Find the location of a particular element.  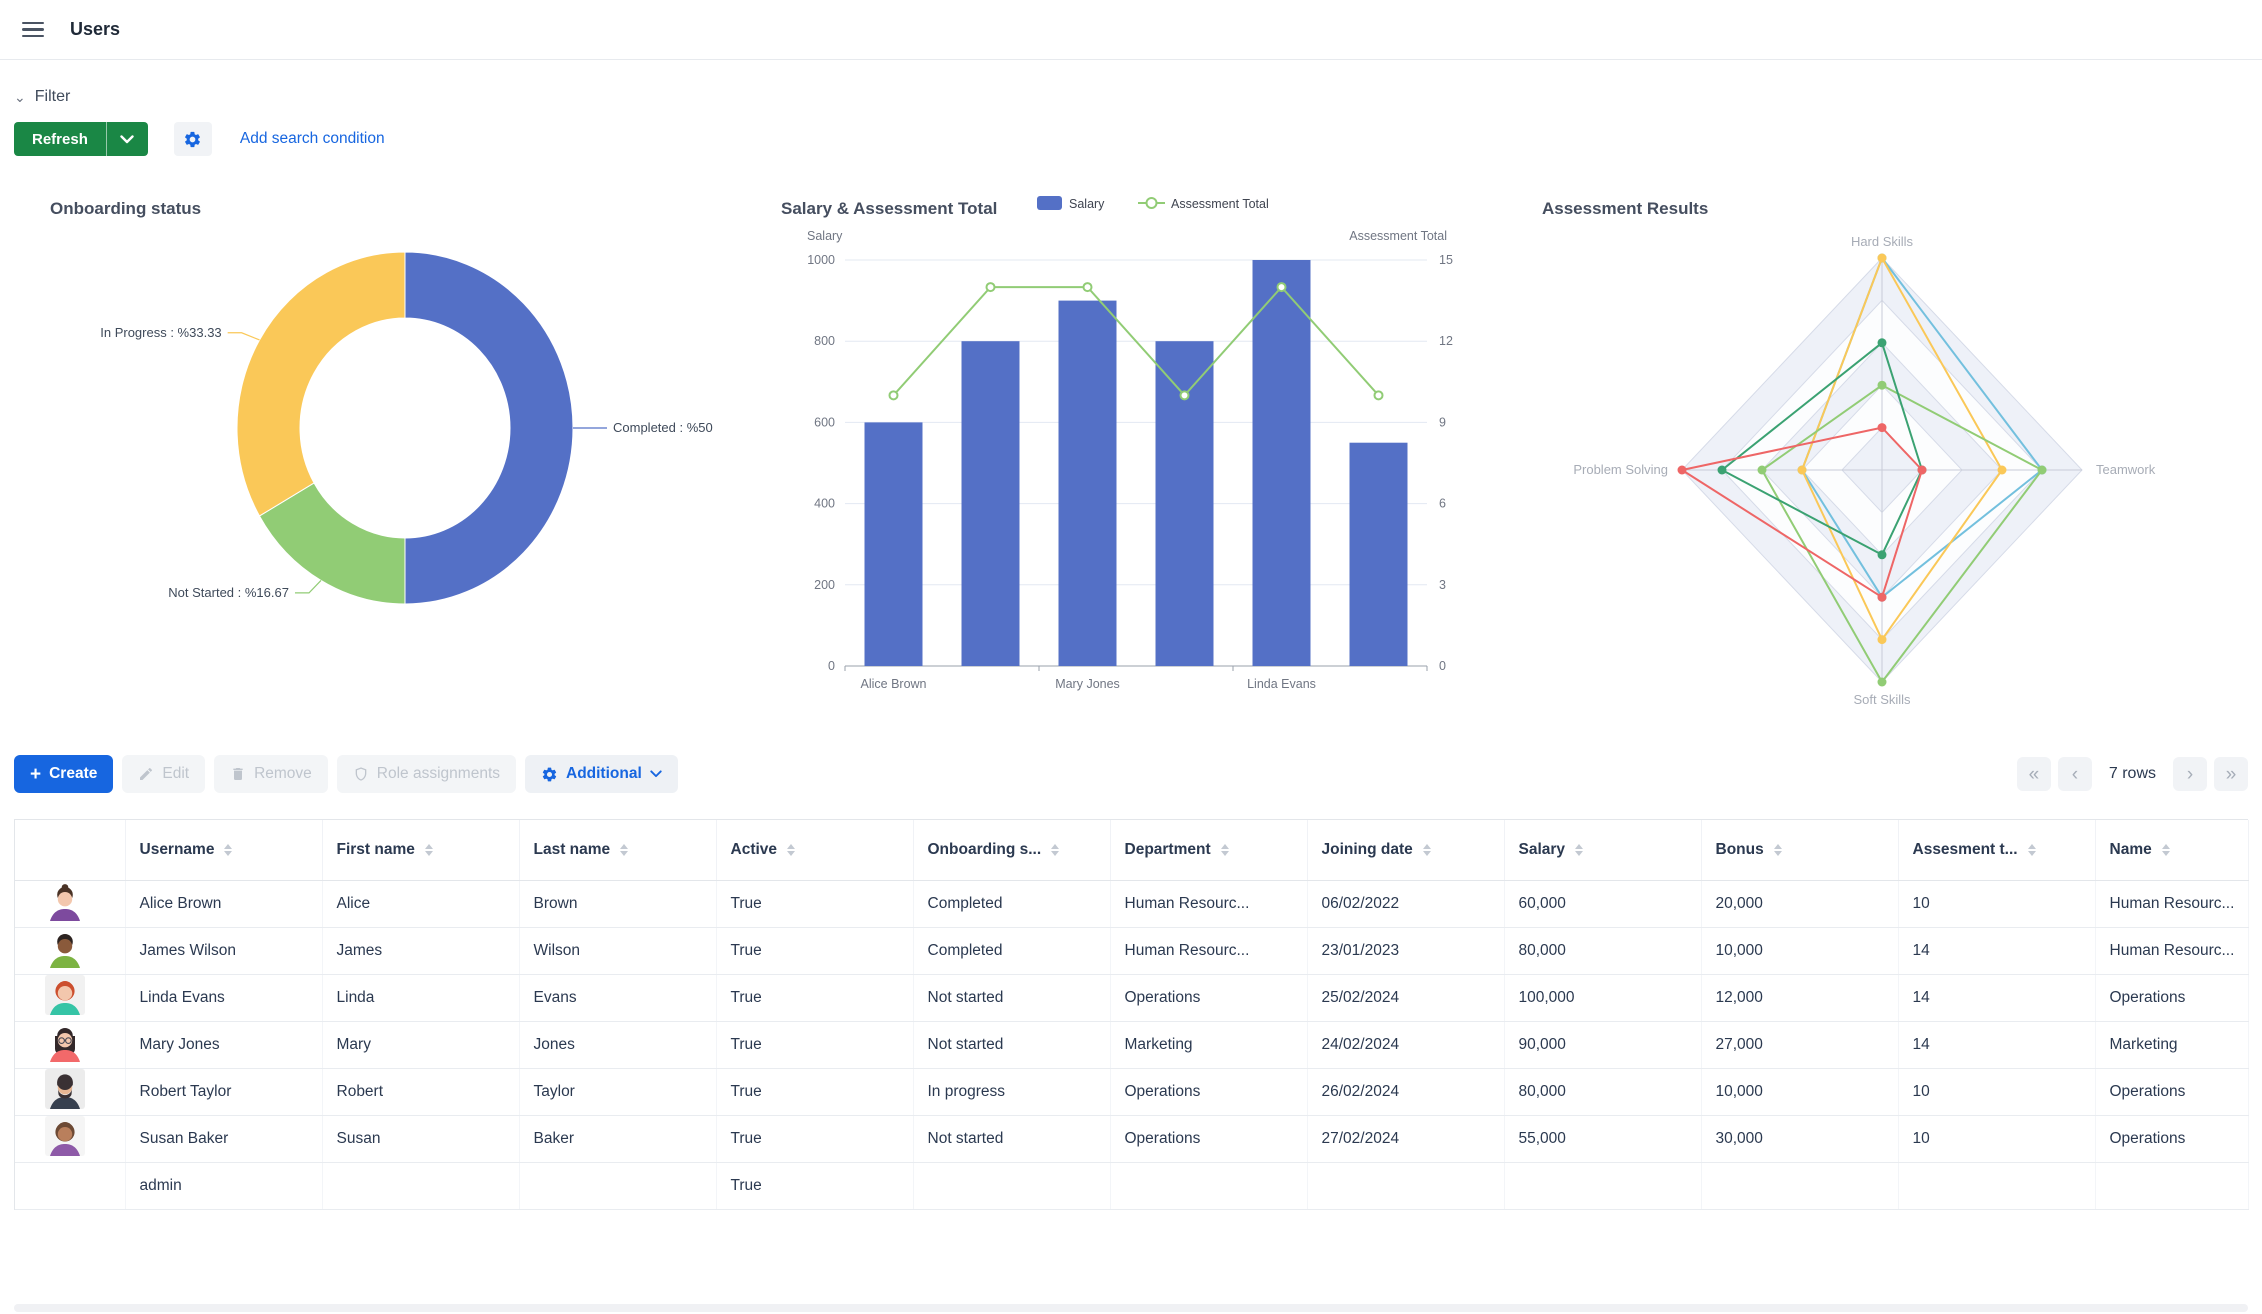

svg-text: Hard Skills is located at coordinates (1882, 241).